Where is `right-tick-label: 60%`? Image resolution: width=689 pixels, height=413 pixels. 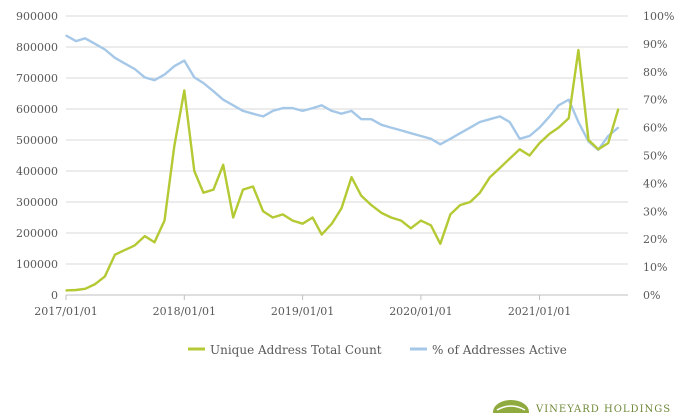 right-tick-label: 60% is located at coordinates (655, 128).